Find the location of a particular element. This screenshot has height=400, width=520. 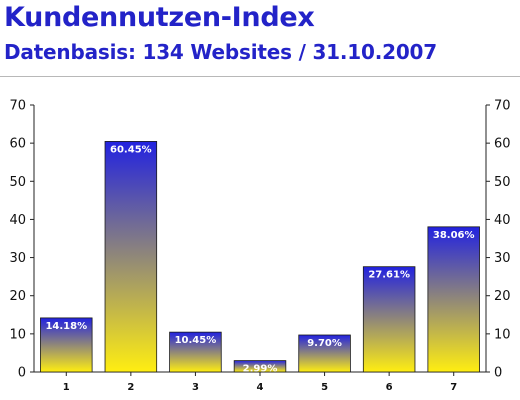

bar-value-label: 10.45% is located at coordinates (196, 340).